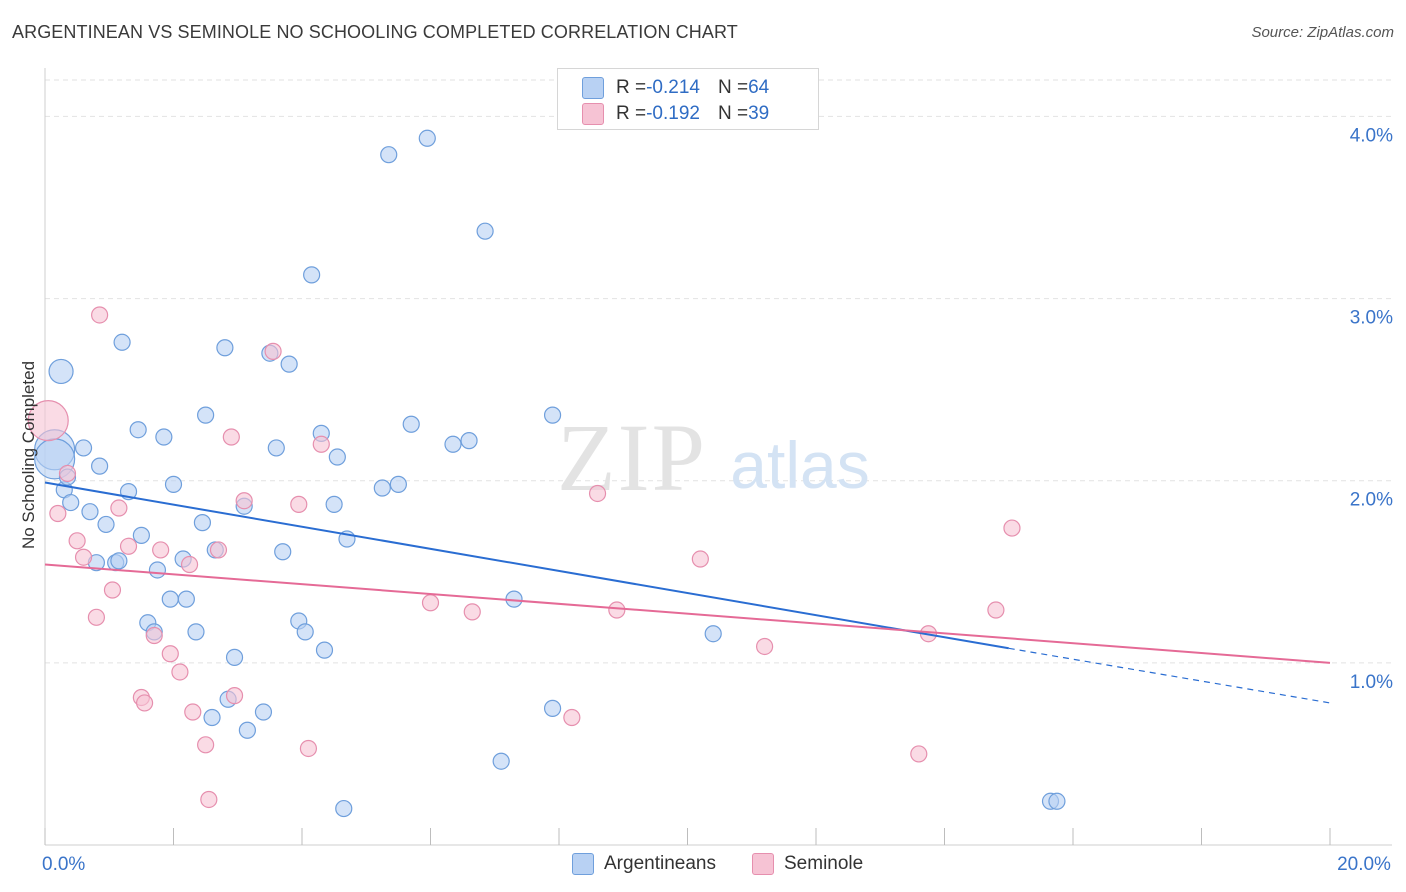  What do you see at coordinates (63, 864) in the screenshot?
I see `x-tick-label: 0.0%` at bounding box center [63, 864].